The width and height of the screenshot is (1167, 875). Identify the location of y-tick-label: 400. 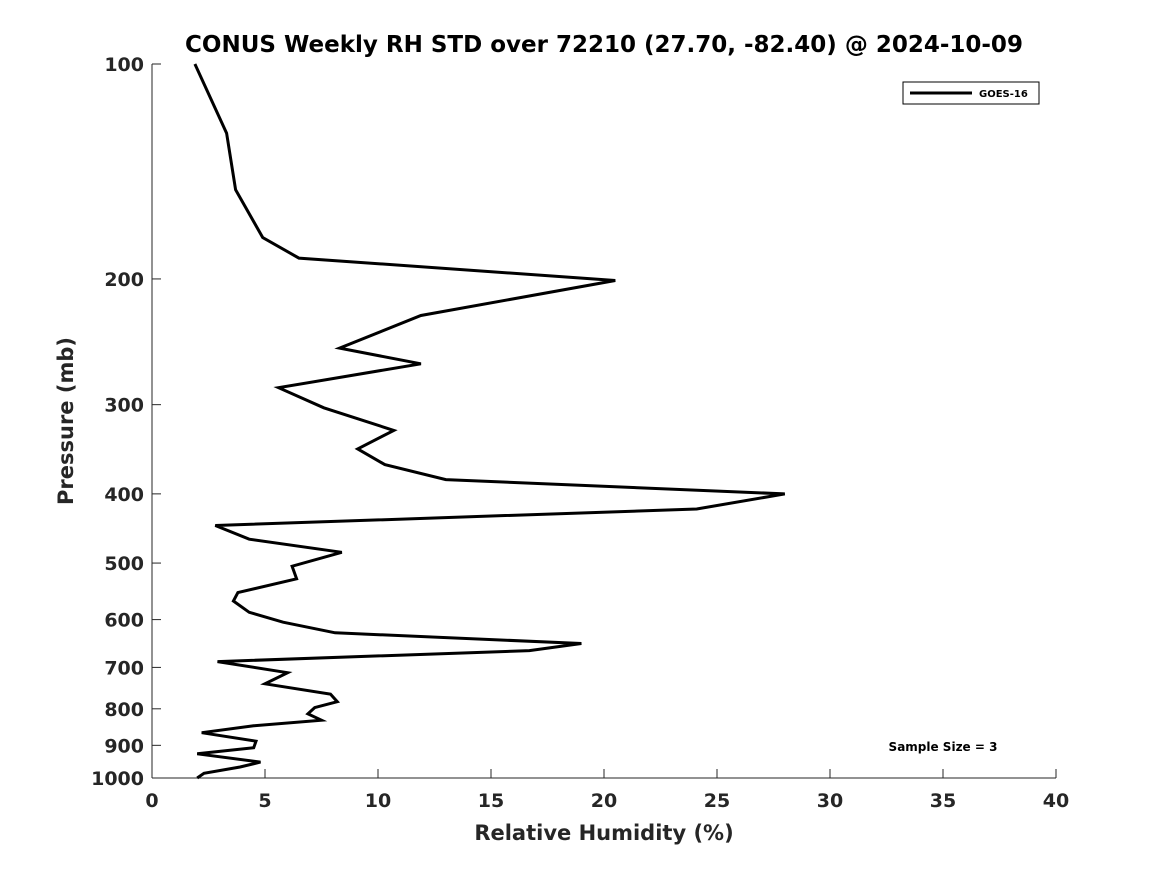
(124, 495).